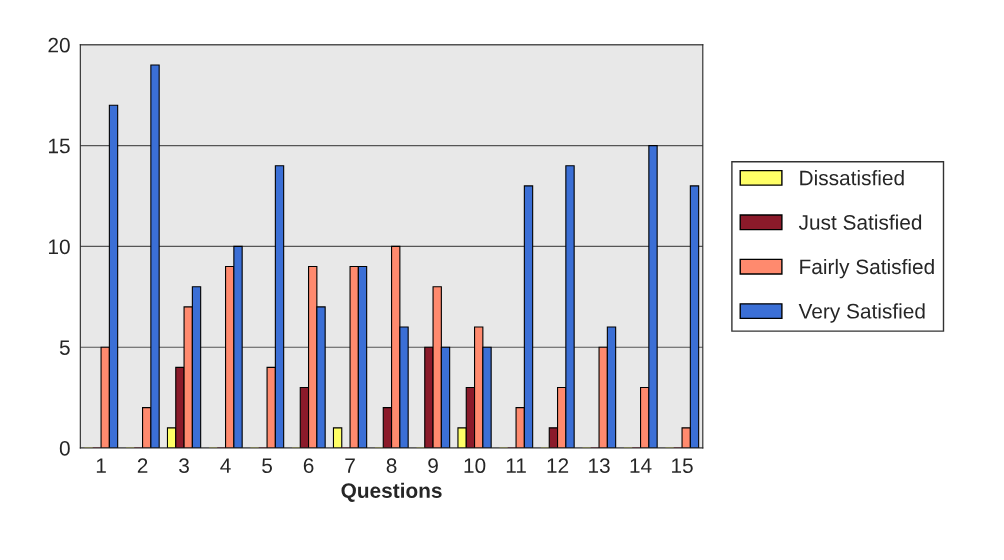 The height and width of the screenshot is (560, 1004). What do you see at coordinates (599, 466) in the screenshot?
I see `x-tick-label: 13` at bounding box center [599, 466].